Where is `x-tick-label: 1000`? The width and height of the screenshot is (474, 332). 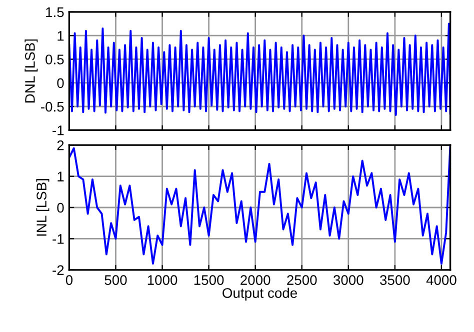 x-tick-label: 1000 is located at coordinates (163, 280).